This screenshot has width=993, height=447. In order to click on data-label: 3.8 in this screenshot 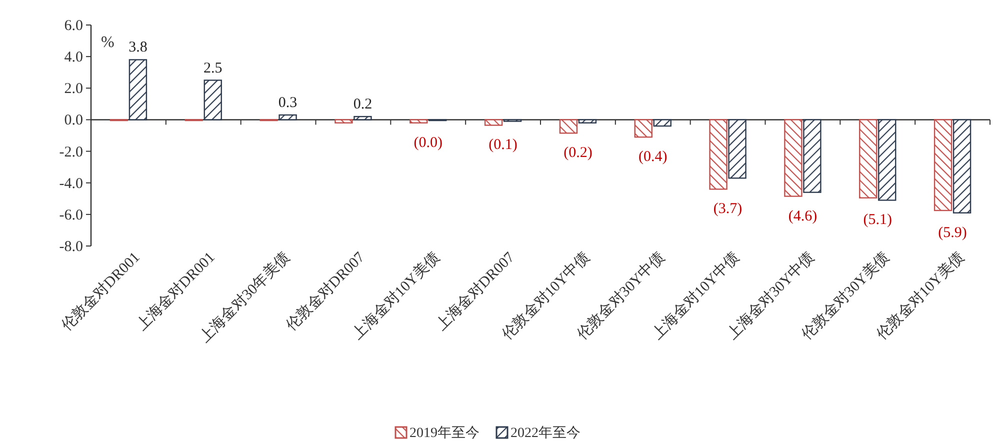, I will do `click(138, 48)`.